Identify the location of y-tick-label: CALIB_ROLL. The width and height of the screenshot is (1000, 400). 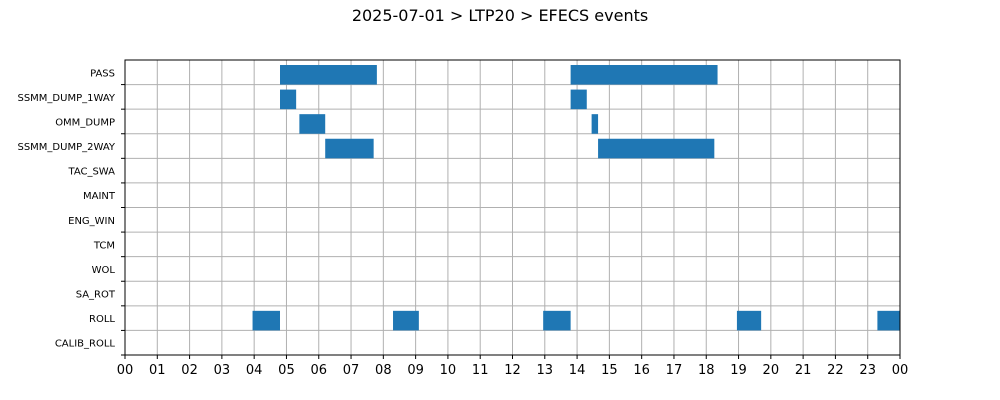
(85, 344).